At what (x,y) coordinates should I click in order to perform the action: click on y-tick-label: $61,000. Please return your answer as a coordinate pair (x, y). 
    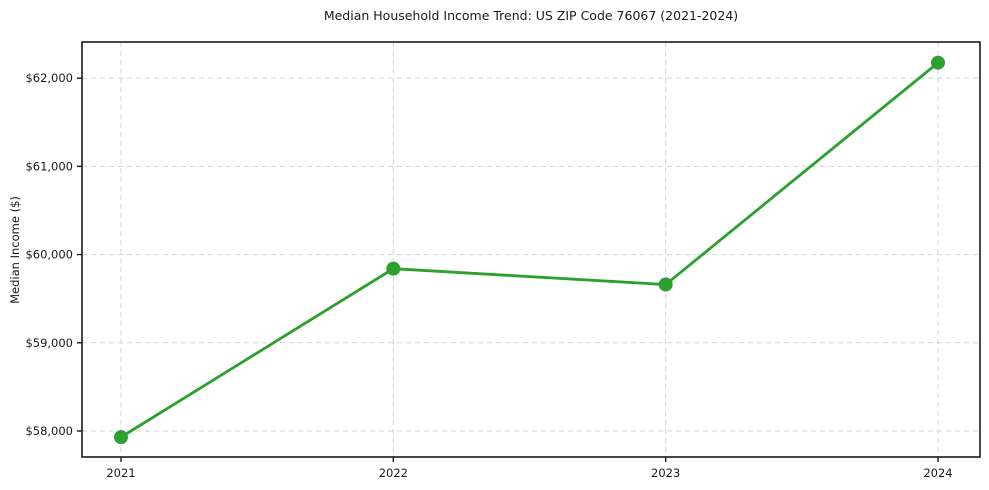
    Looking at the image, I should click on (49, 166).